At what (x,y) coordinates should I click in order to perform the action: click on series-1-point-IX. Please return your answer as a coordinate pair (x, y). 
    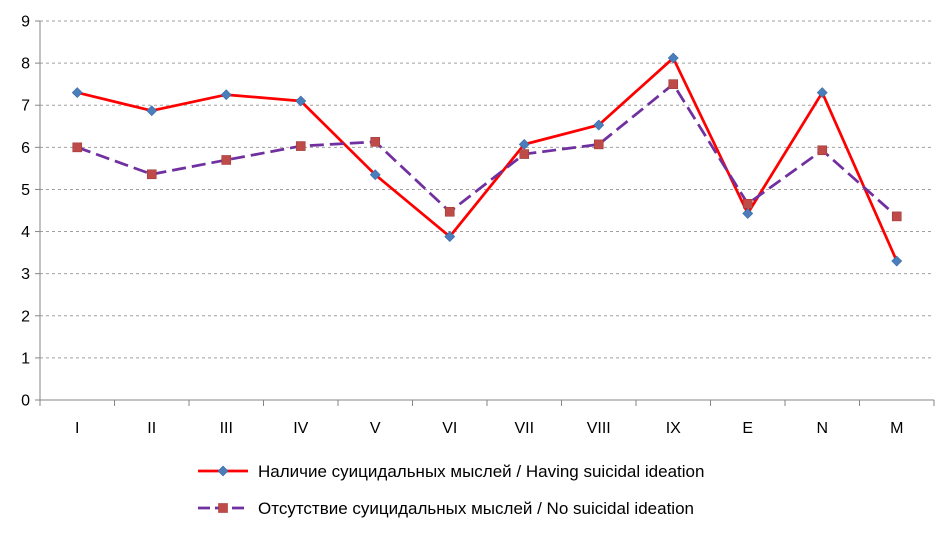
    Looking at the image, I should click on (673, 58).